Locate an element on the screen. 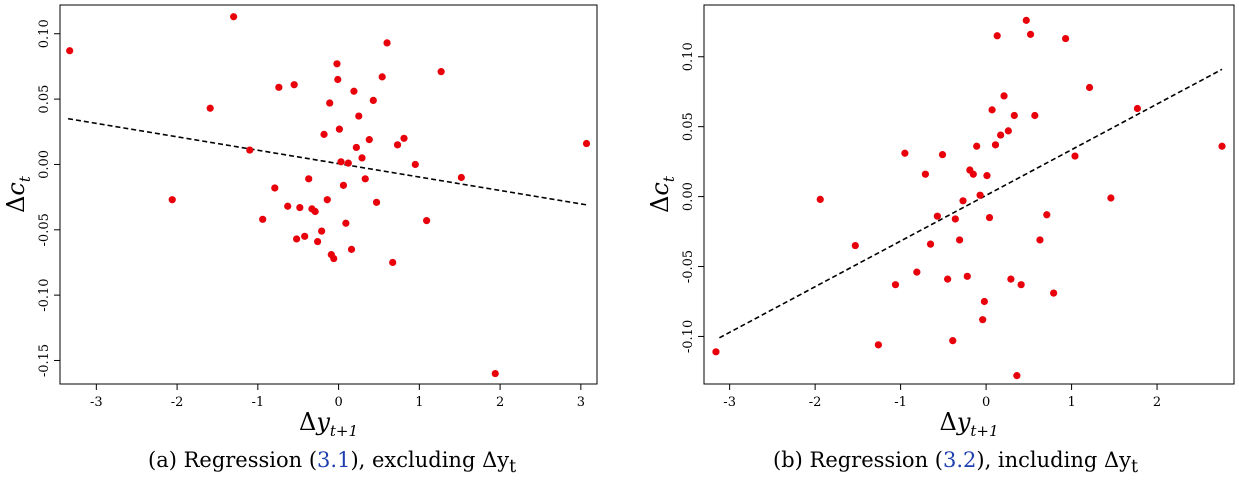 Image resolution: width=1239 pixels, height=485 pixels. caption-b-equation-link: 3.2 is located at coordinates (959, 460).